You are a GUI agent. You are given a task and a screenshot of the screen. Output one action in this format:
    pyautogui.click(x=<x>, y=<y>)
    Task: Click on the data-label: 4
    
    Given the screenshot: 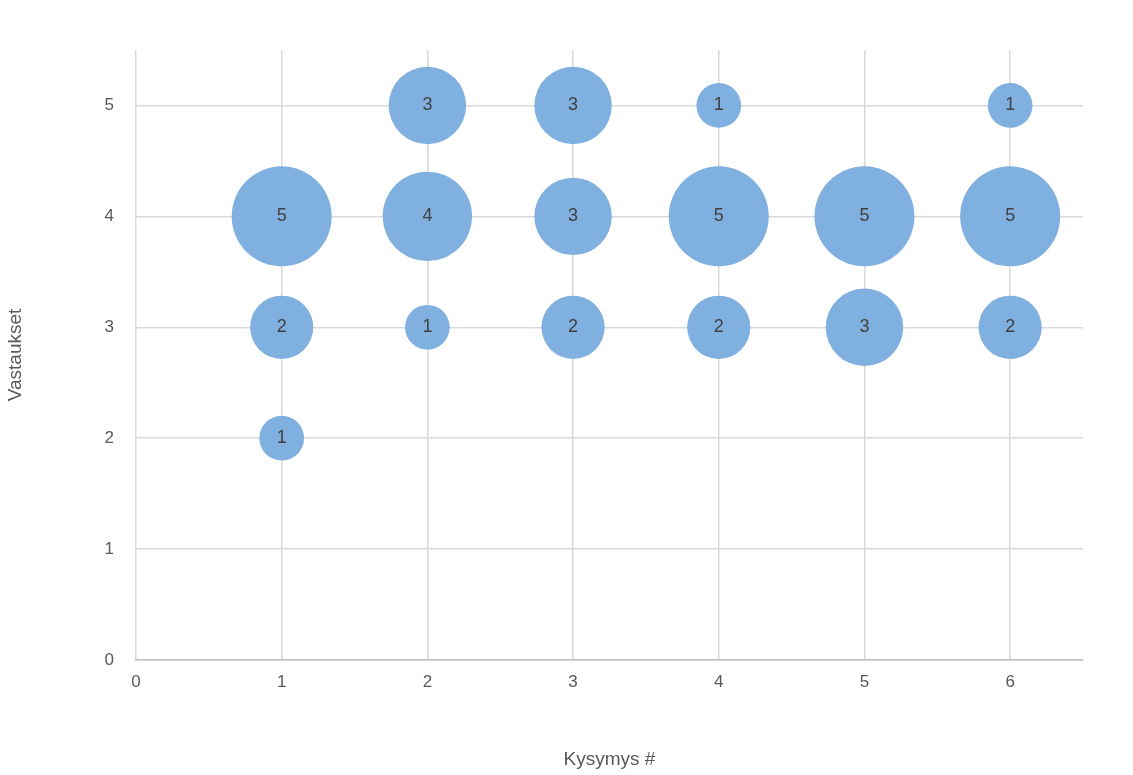 What is the action you would take?
    pyautogui.click(x=427, y=215)
    